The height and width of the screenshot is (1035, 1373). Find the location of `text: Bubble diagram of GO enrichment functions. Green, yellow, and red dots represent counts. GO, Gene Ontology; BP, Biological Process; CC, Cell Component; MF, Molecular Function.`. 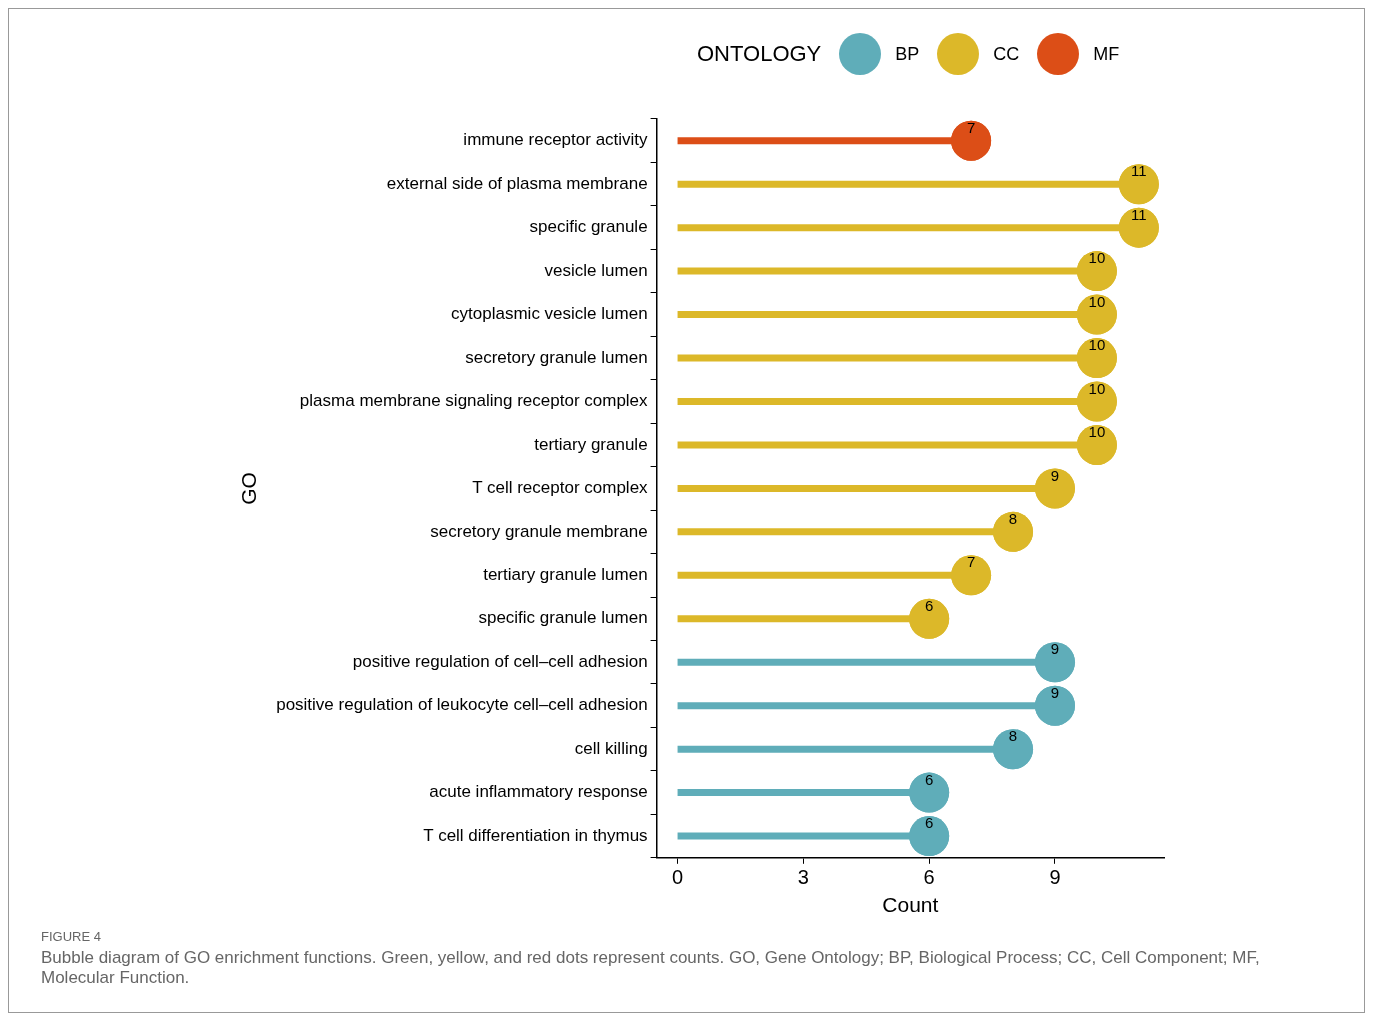

text: Bubble diagram of GO enrichment functions. Green, yellow, and red dots represent counts. GO, Gene Ontology; BP, Biological Process; CC, Cell Component; MF, Molecular Function. is located at coordinates (651, 968).